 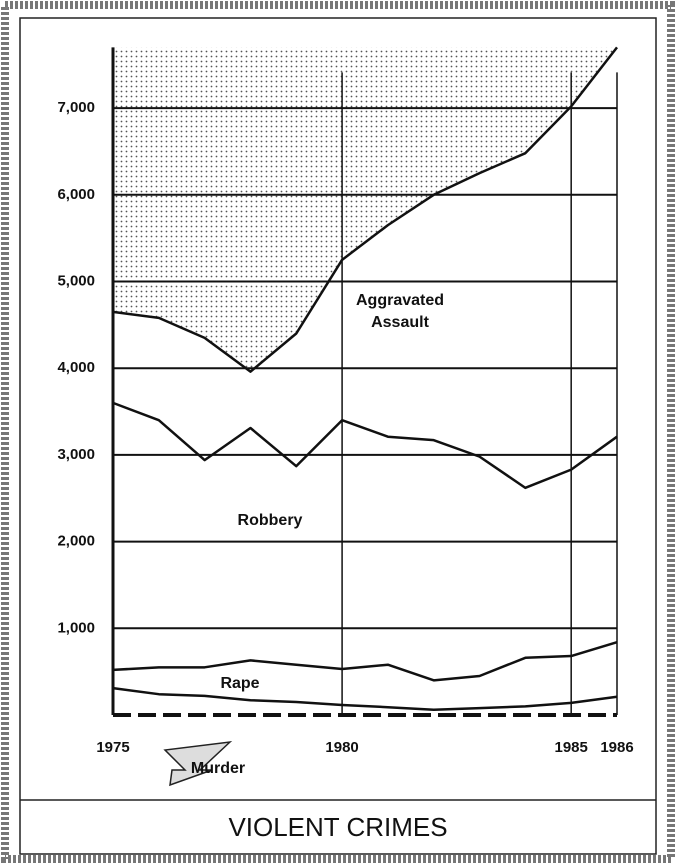 What do you see at coordinates (76, 454) in the screenshot?
I see `y-tick-label: 3,000` at bounding box center [76, 454].